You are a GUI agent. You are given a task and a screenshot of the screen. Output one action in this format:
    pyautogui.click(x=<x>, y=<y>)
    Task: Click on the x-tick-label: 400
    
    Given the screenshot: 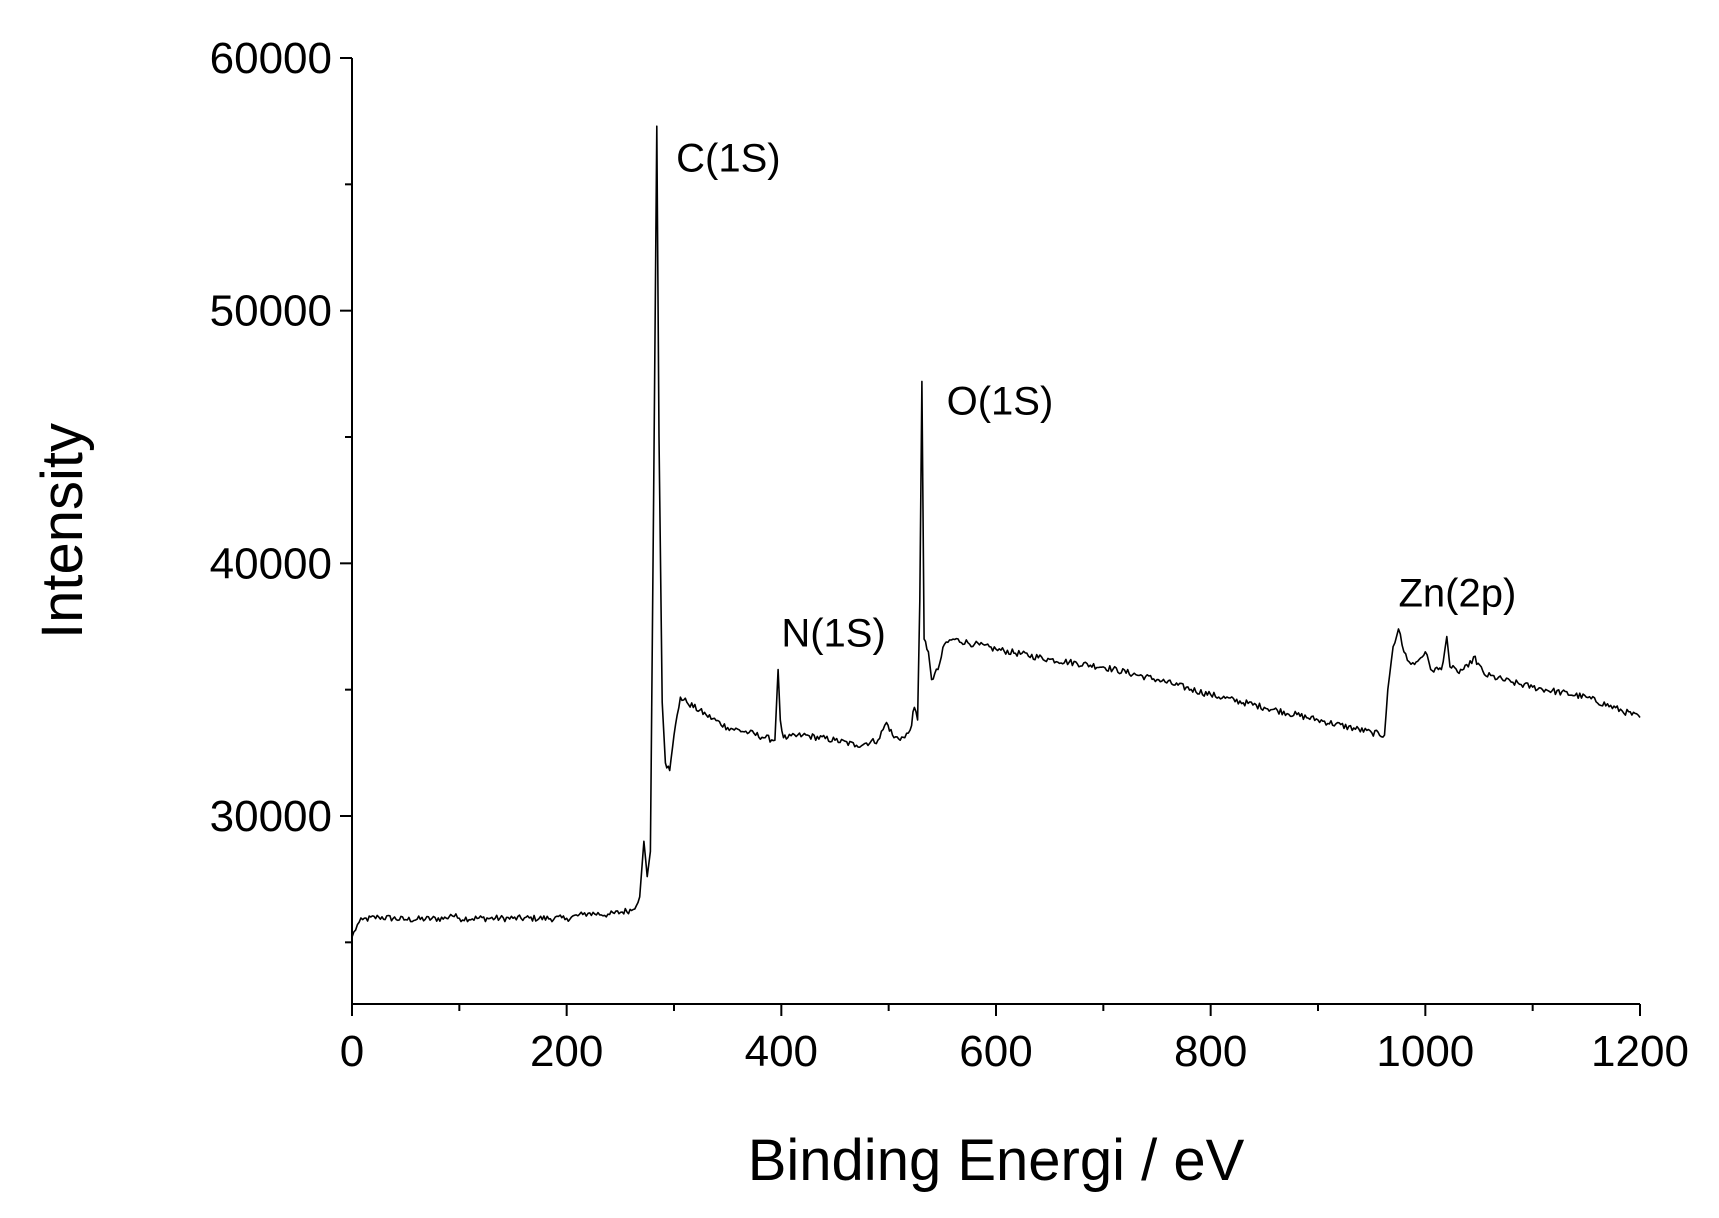 What is the action you would take?
    pyautogui.click(x=781, y=1051)
    